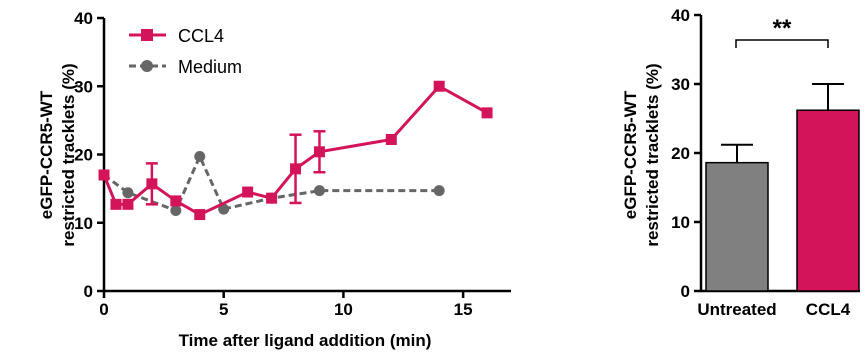 This screenshot has height=360, width=865. Describe the element at coordinates (737, 226) in the screenshot. I see `bar-untreated` at that location.